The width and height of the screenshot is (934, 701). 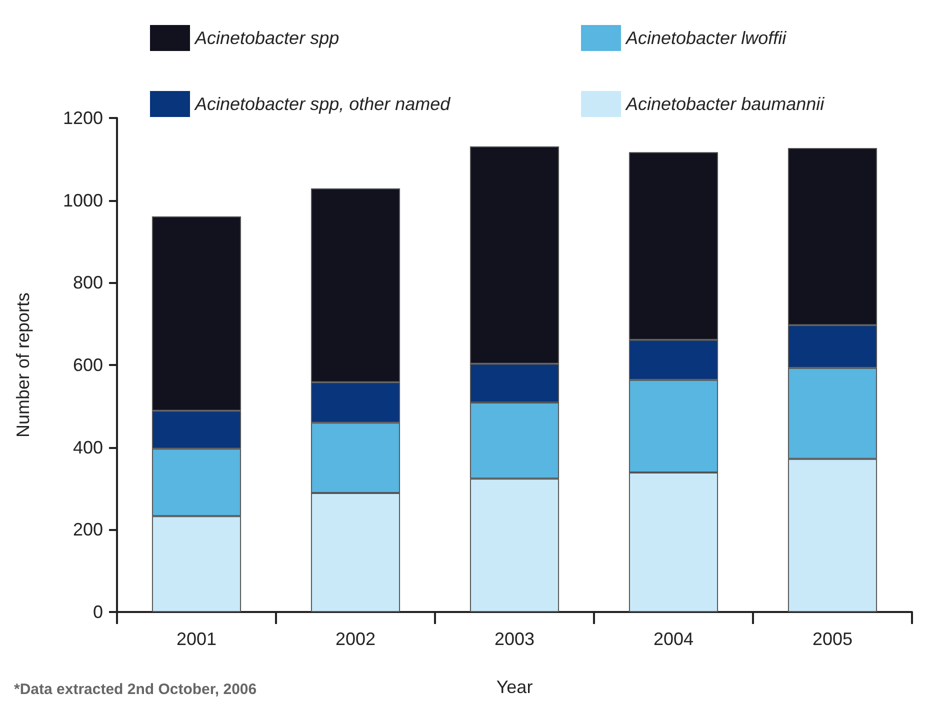 What do you see at coordinates (87, 447) in the screenshot?
I see `y-tick-label: 400` at bounding box center [87, 447].